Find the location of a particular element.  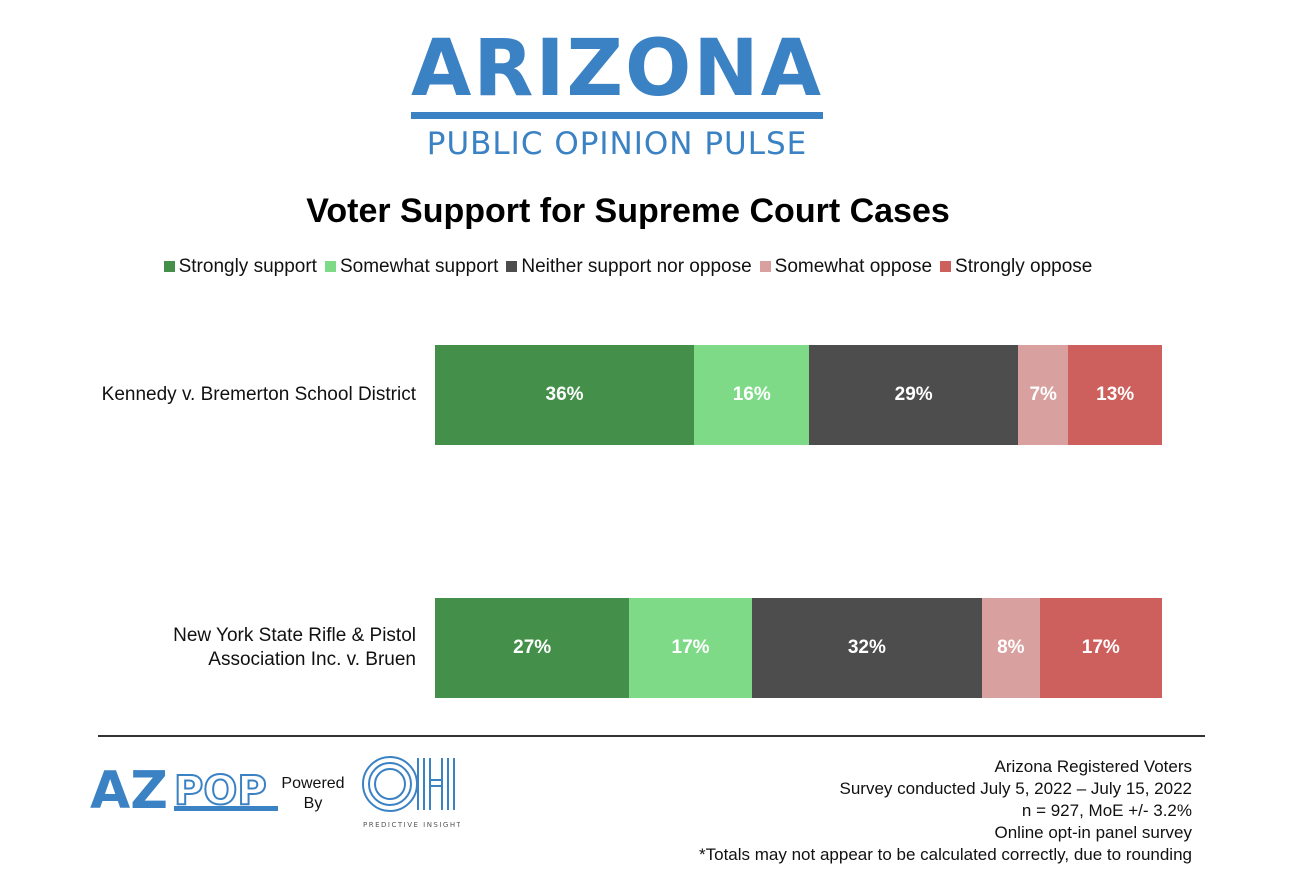

data-label: 16% is located at coordinates (751, 394).